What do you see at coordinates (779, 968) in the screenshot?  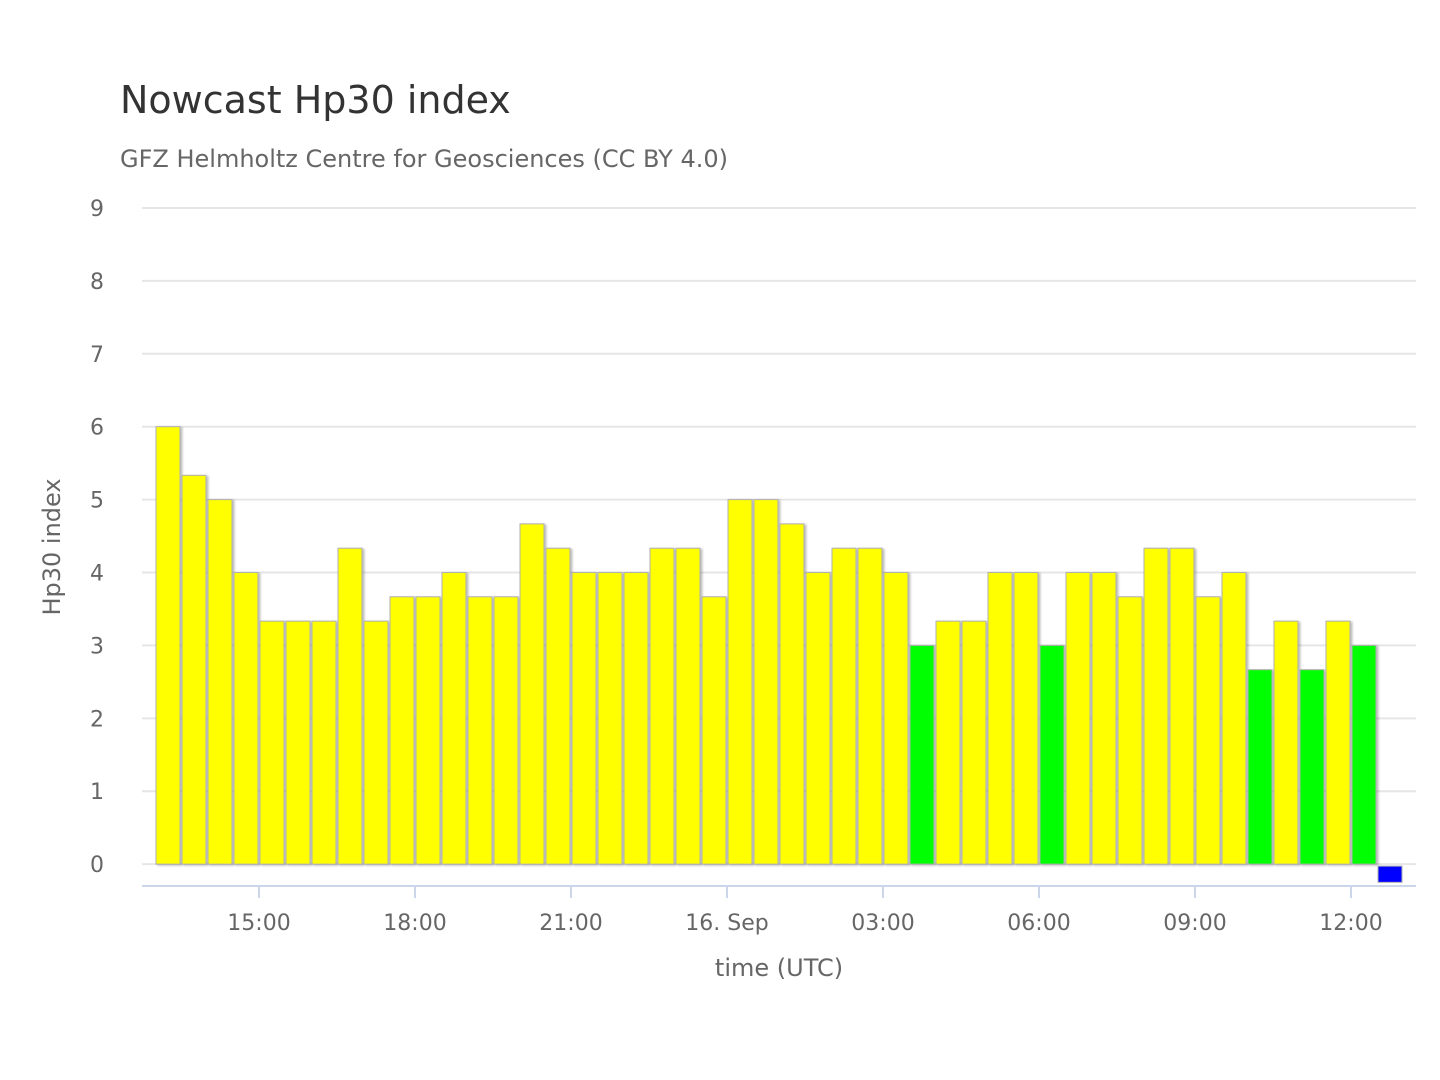 I see `x-axis-label: time (UTC)` at bounding box center [779, 968].